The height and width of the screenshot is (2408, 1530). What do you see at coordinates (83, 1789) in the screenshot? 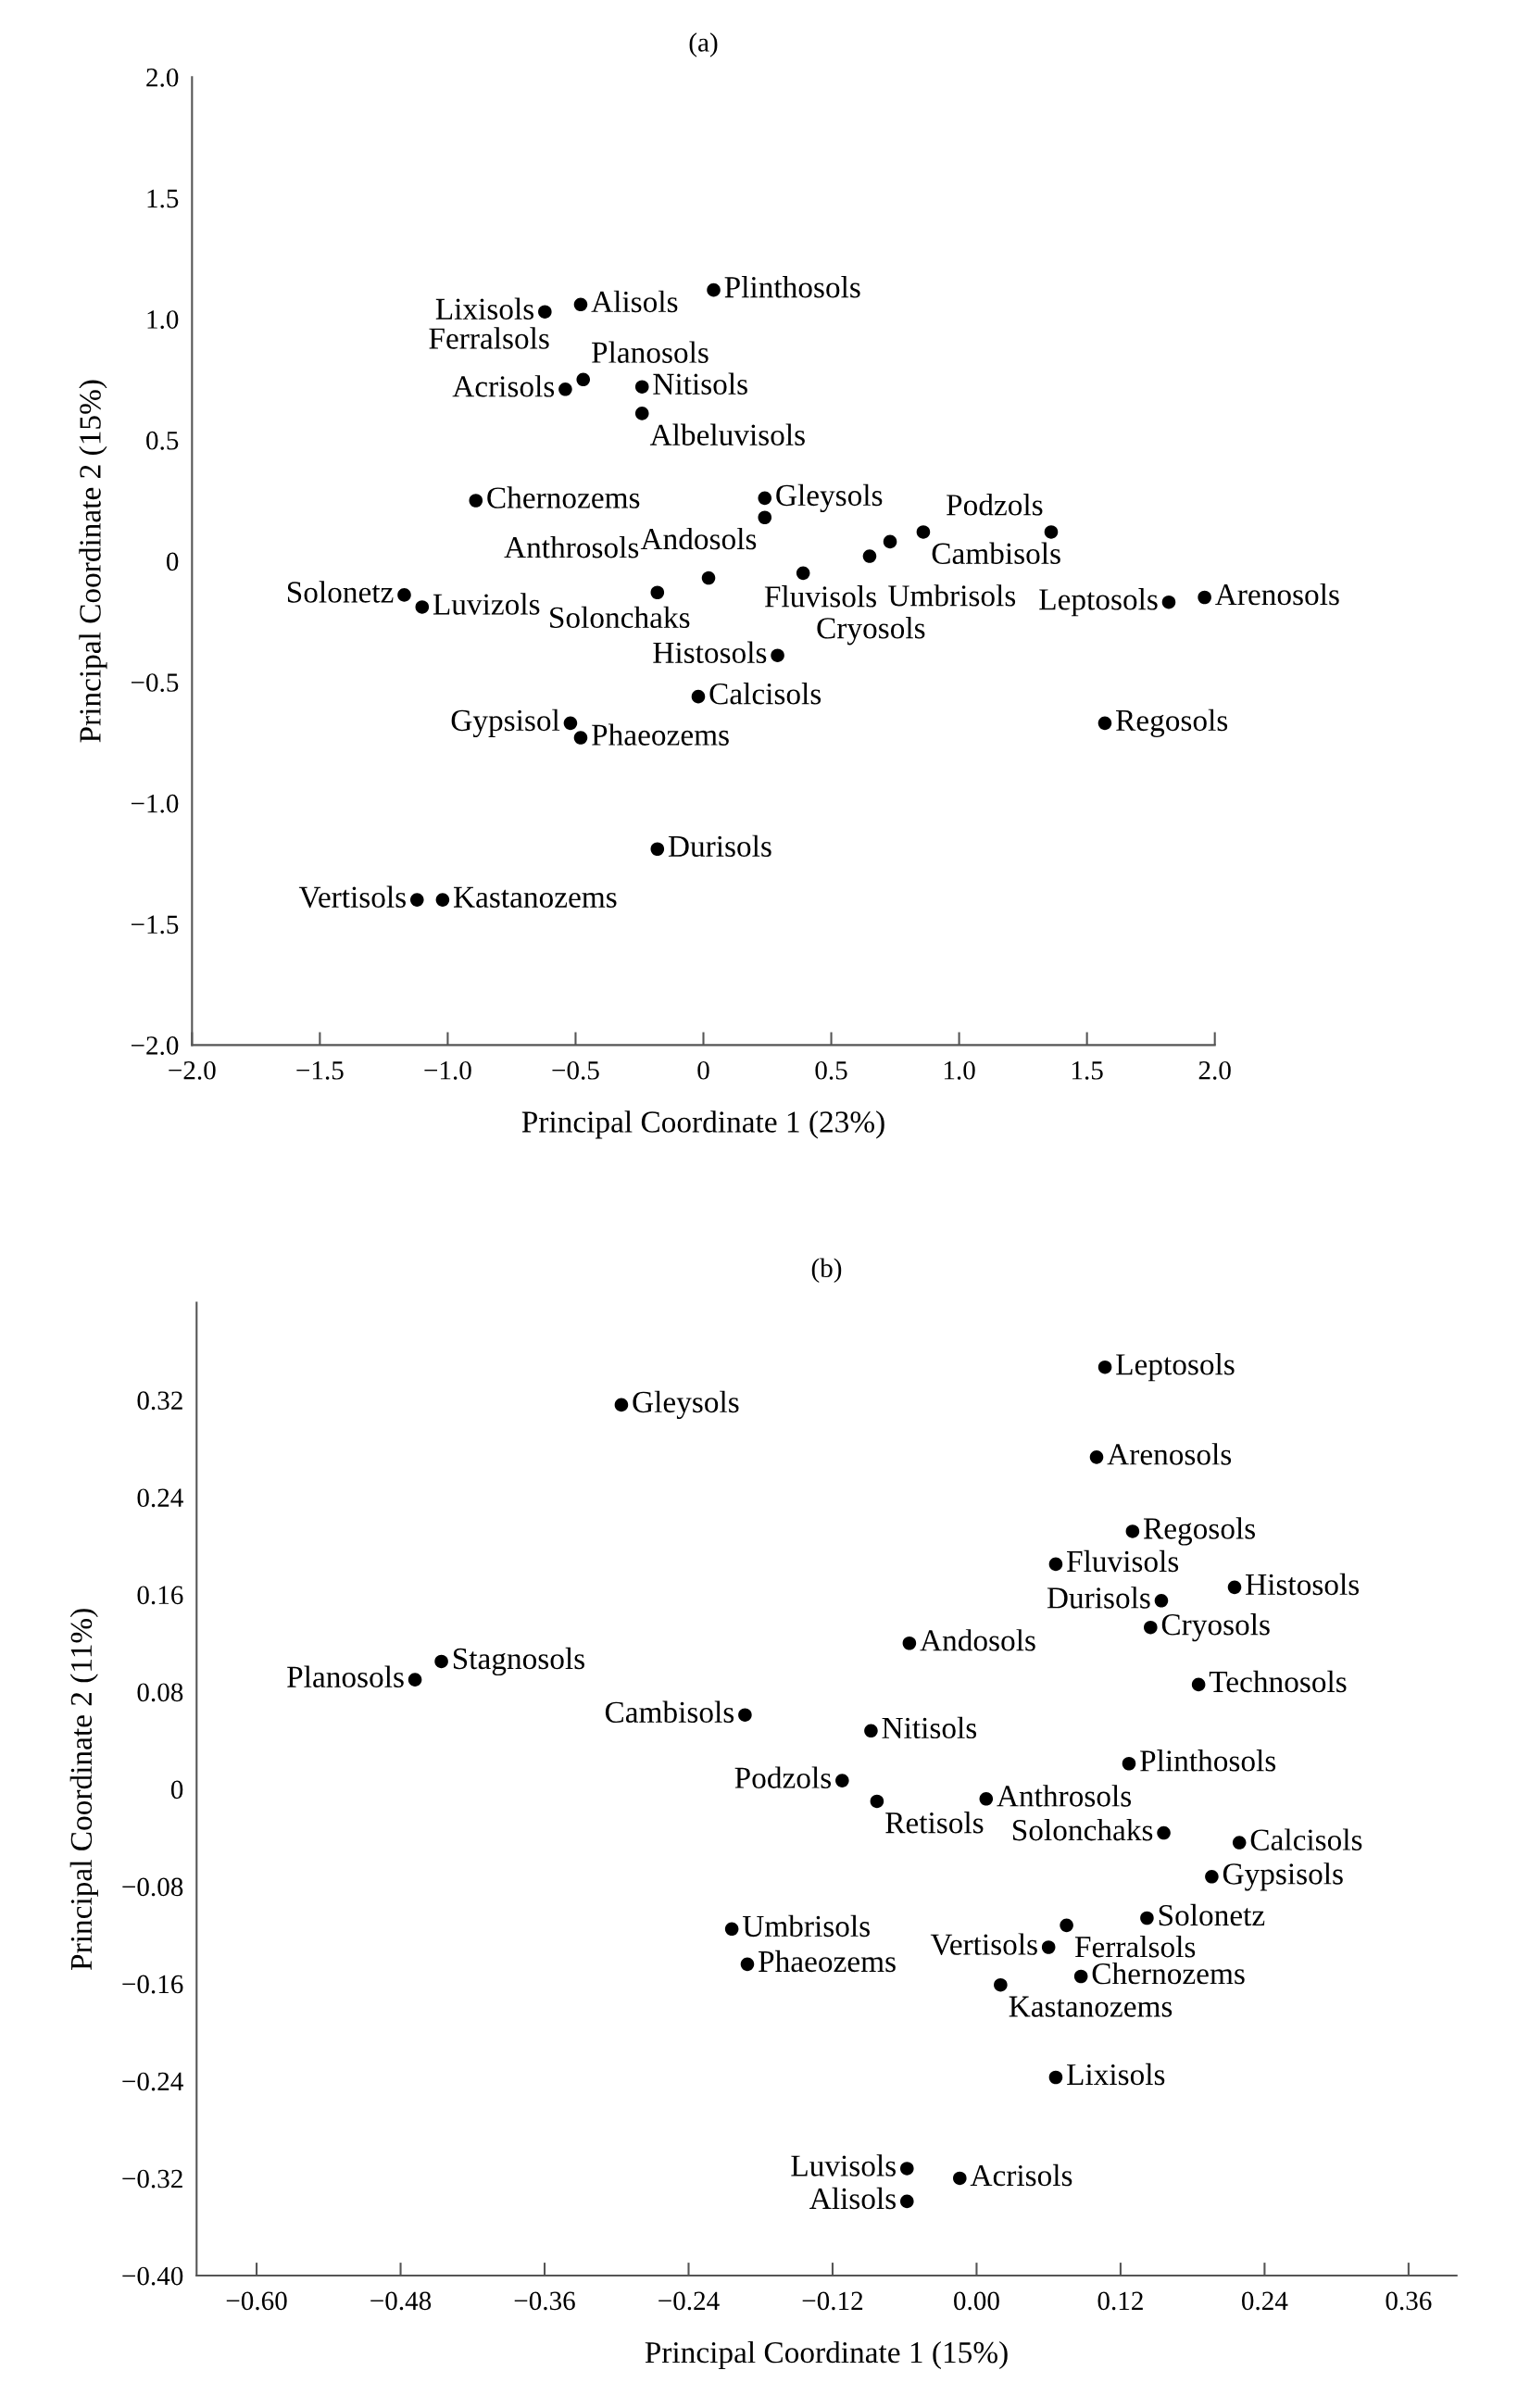
I see `y-axis-title: Principal Coordinate 2 (11%)` at bounding box center [83, 1789].